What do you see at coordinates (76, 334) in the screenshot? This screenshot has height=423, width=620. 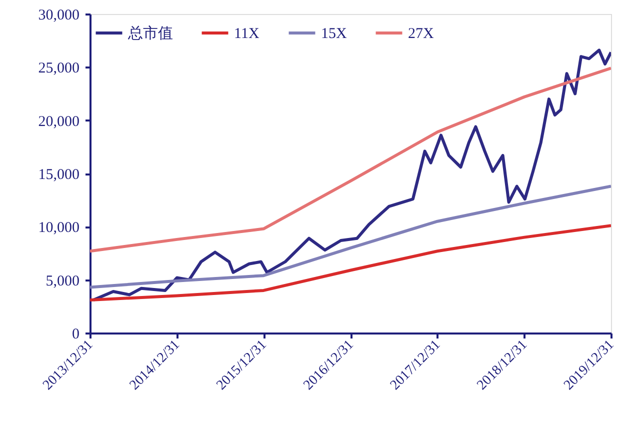 I see `y-tick-label: 0` at bounding box center [76, 334].